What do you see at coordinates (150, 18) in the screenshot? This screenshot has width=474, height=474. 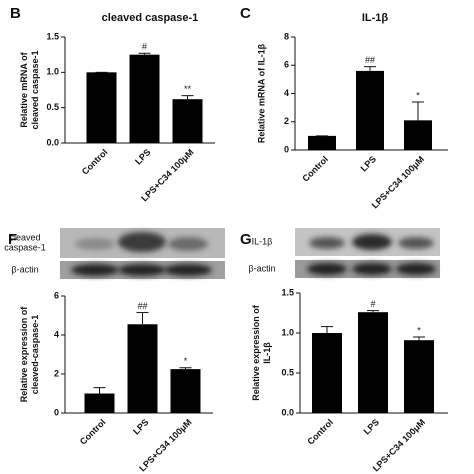 I see `chart-title: cleaved caspase-1` at bounding box center [150, 18].